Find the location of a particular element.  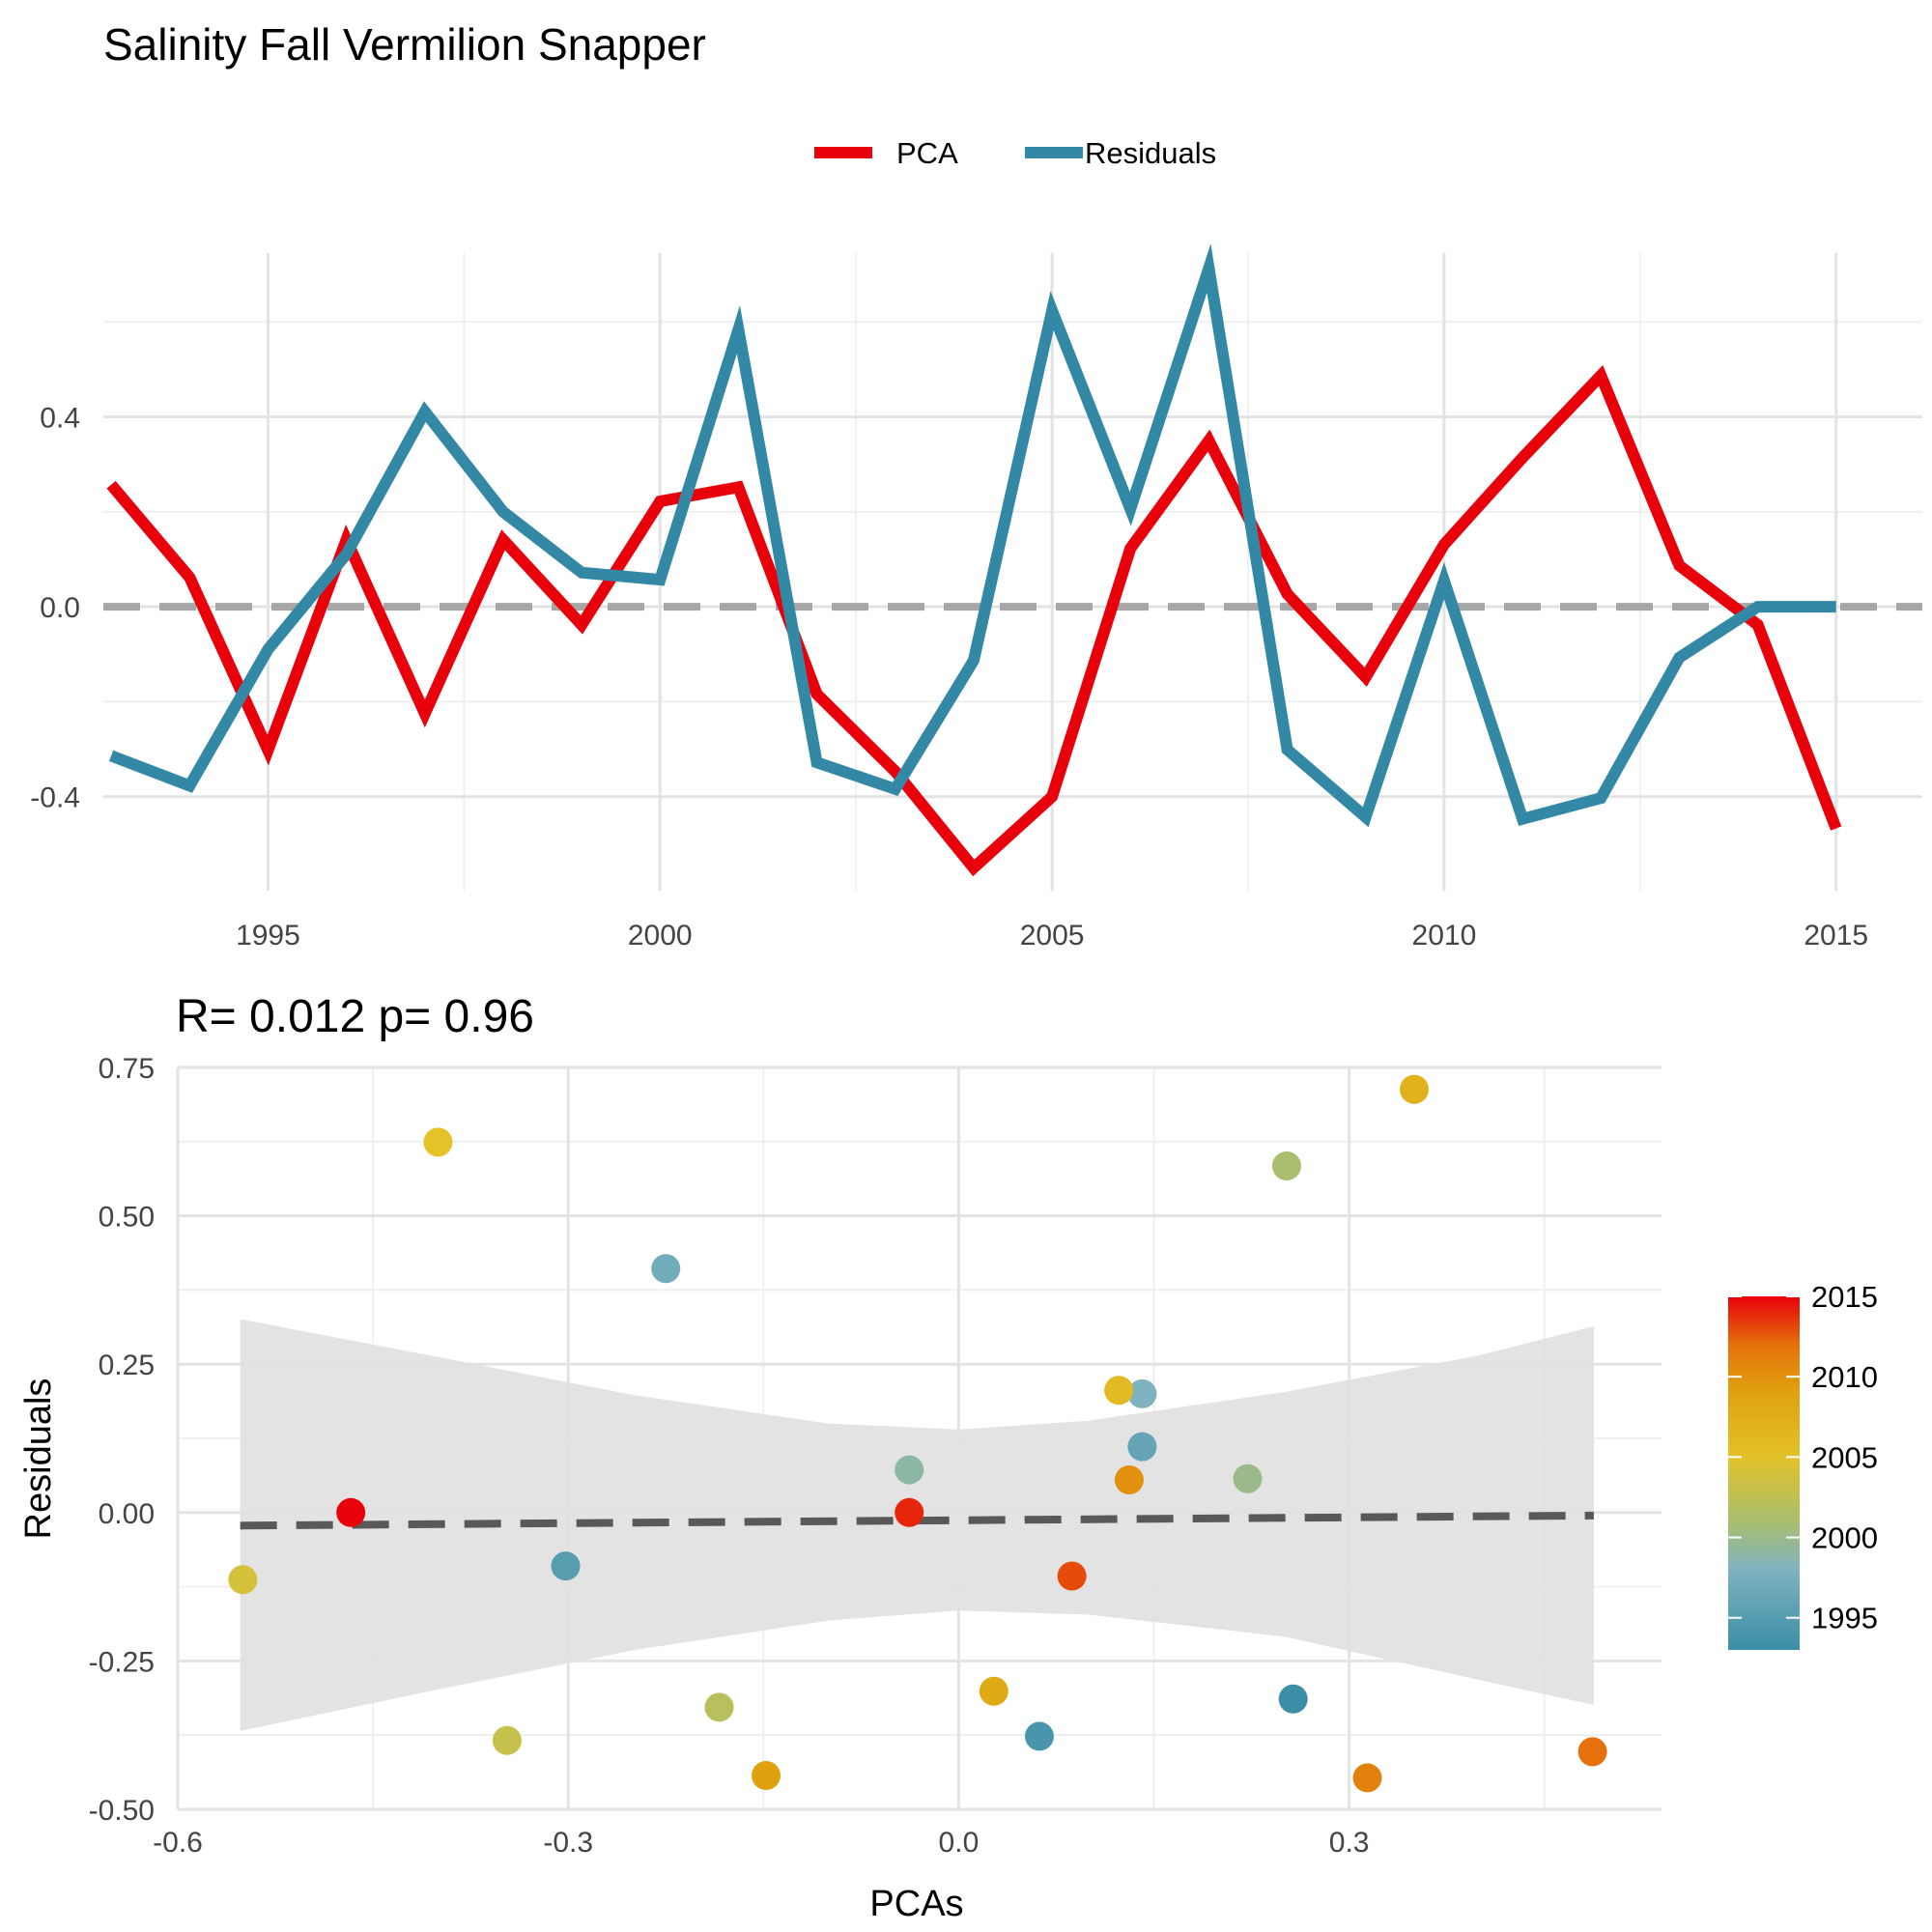

y-tick-label: 0.0 is located at coordinates (60, 608).